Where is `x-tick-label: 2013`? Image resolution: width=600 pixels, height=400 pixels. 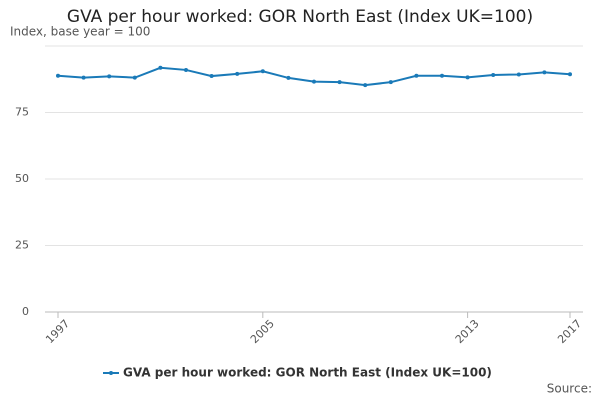 x-tick-label: 2013 is located at coordinates (467, 331).